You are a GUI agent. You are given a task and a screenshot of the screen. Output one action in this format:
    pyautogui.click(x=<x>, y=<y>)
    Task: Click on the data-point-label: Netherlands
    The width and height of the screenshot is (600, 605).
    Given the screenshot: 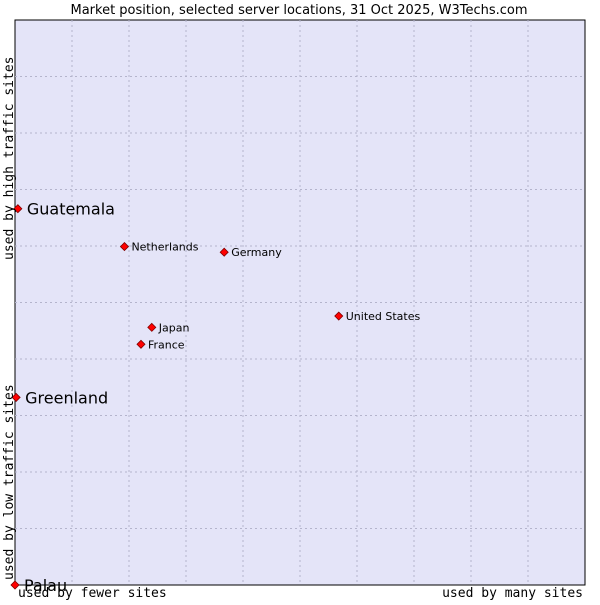 What is the action you would take?
    pyautogui.click(x=164, y=247)
    